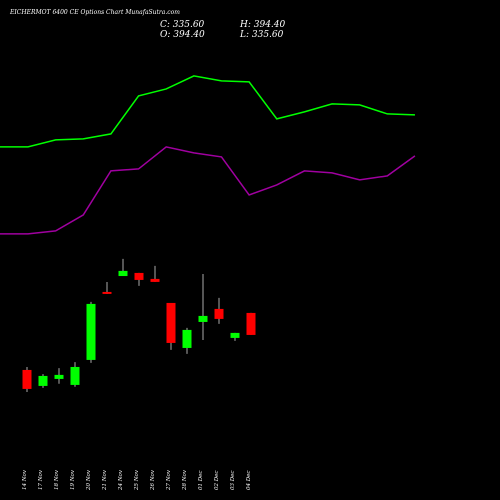  Describe the element at coordinates (25, 479) in the screenshot. I see `x-tick-label: 14 Nov` at that location.